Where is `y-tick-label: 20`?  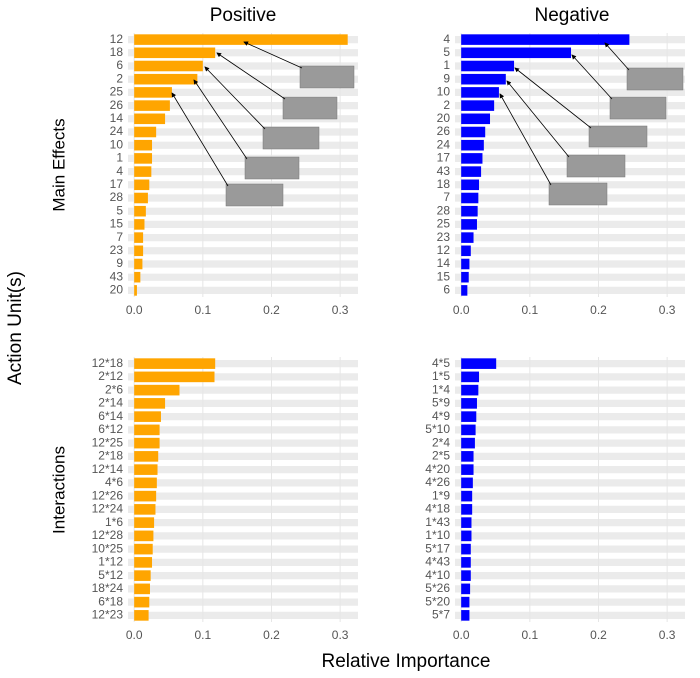
y-tick-label: 20 is located at coordinates (117, 290).